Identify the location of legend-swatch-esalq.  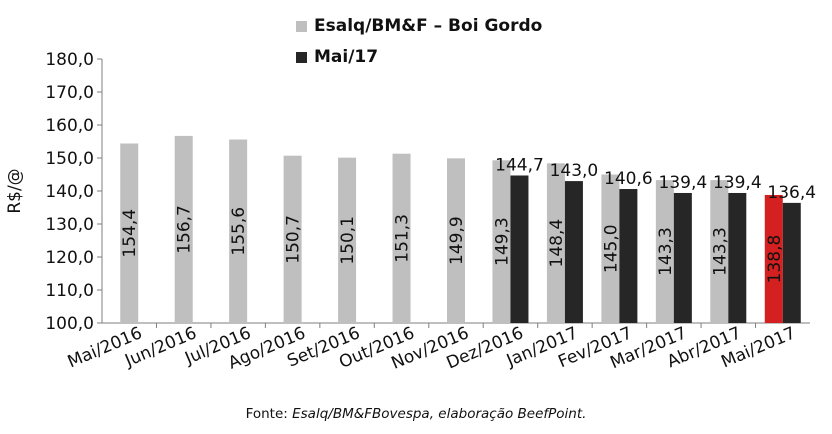
(301, 26).